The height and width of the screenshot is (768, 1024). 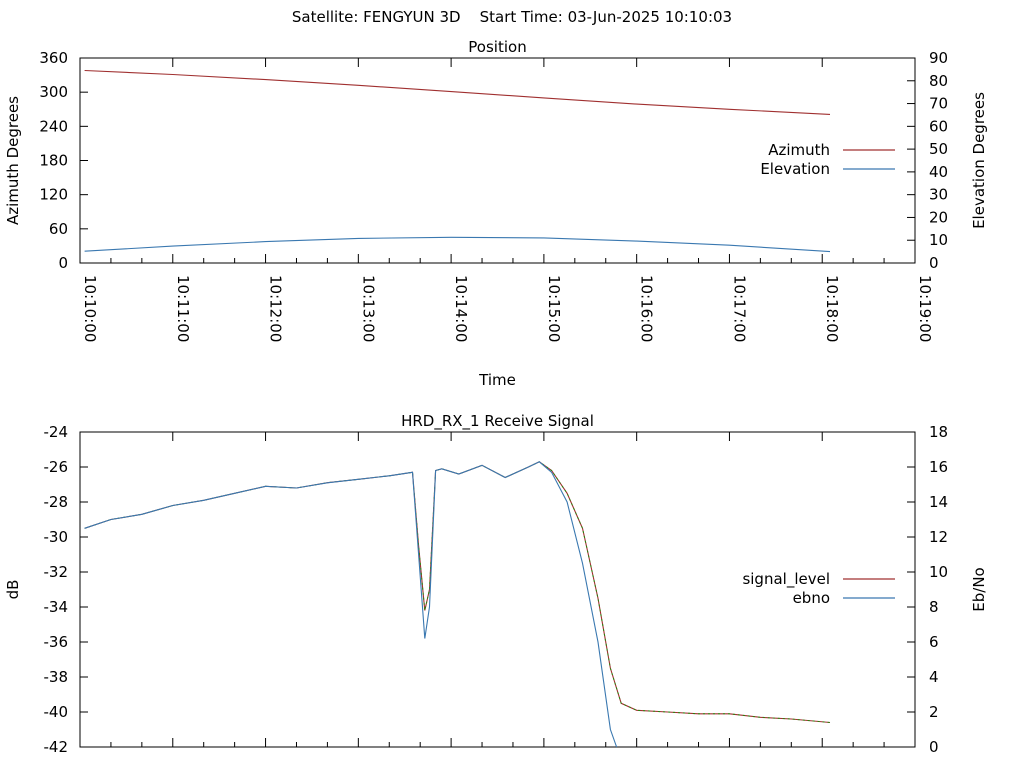 What do you see at coordinates (497, 421) in the screenshot?
I see `chart-title: HRD_RX_1 Receive Signal` at bounding box center [497, 421].